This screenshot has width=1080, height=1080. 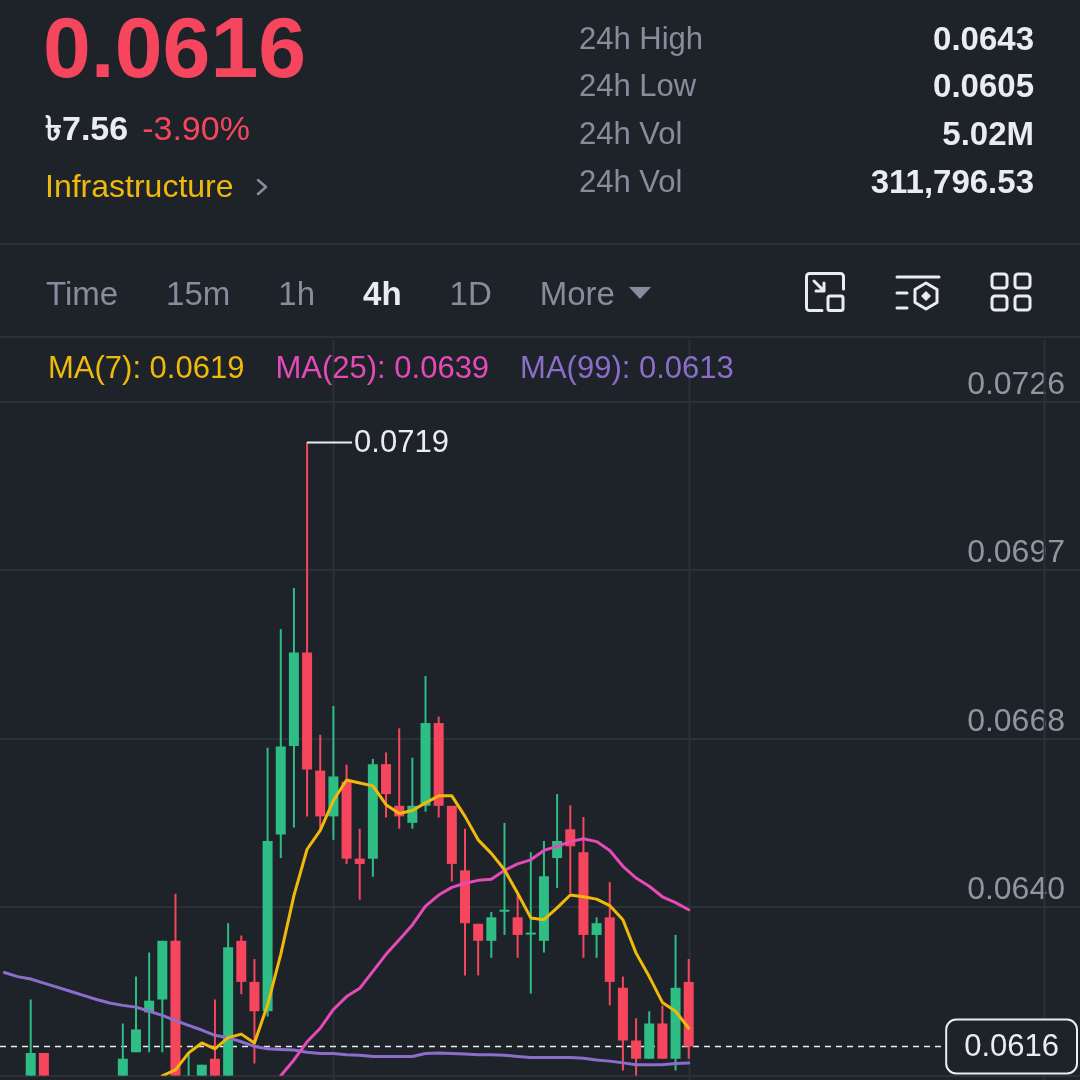 I want to click on text: -3.90%, so click(x=196, y=128).